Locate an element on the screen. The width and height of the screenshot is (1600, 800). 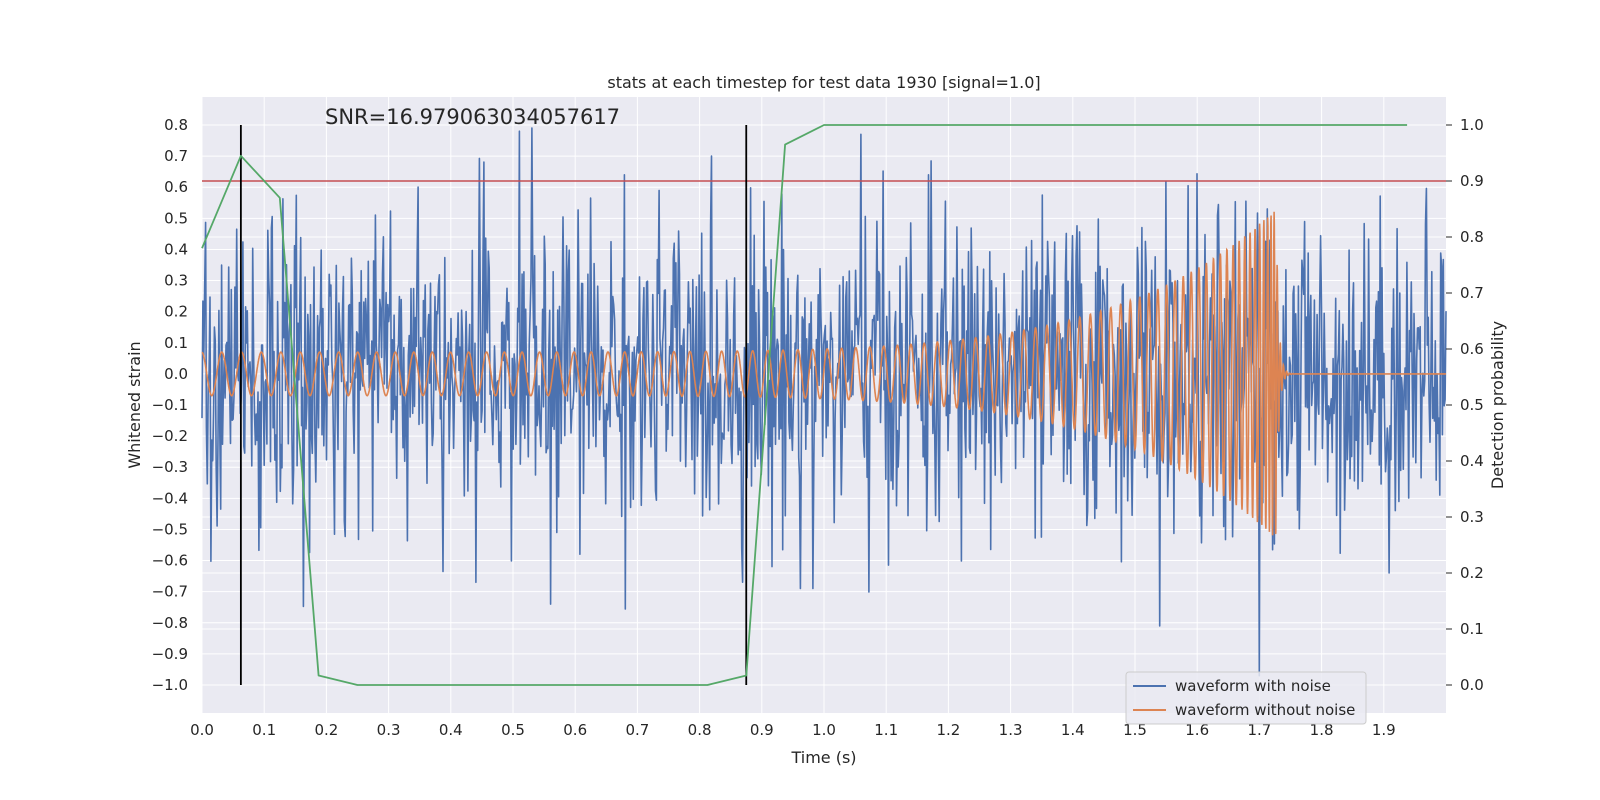
x-tick-label: 0.8 is located at coordinates (700, 730).